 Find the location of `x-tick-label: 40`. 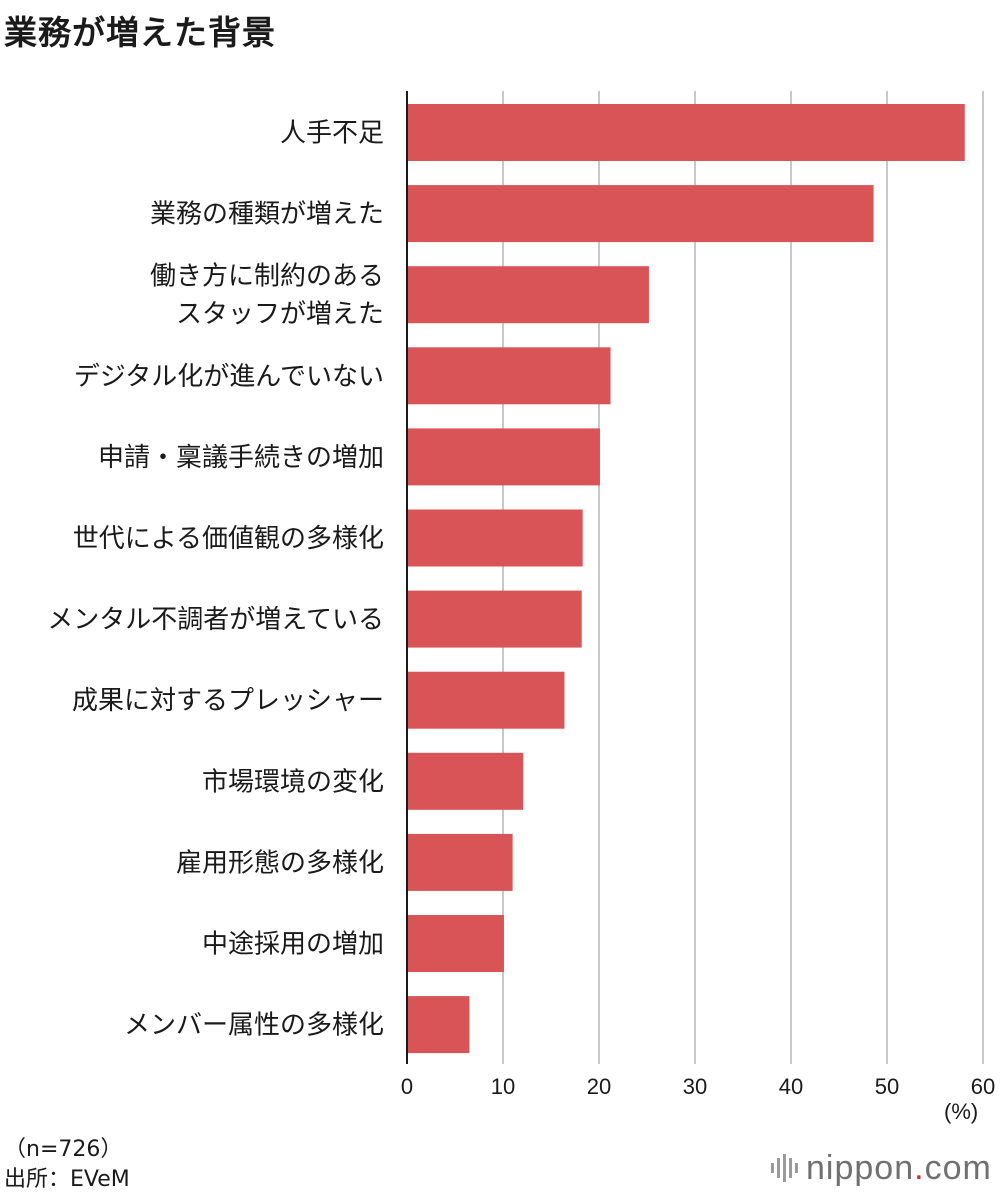

x-tick-label: 40 is located at coordinates (791, 1086).